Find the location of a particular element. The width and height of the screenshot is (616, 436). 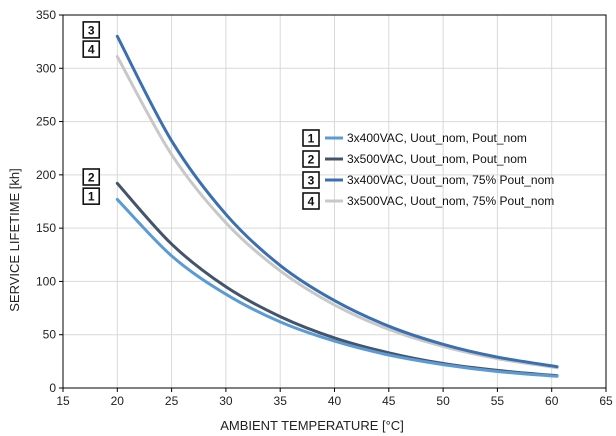

curve-tag-4: 4 is located at coordinates (91, 49).